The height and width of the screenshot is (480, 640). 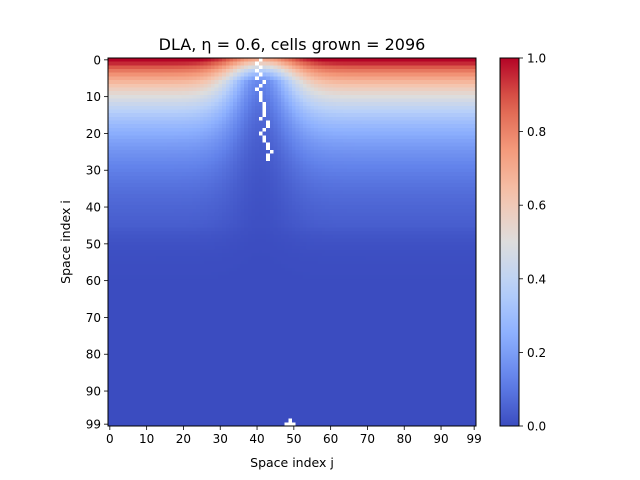 What do you see at coordinates (536, 427) in the screenshot?
I see `colorbar-tick-label: 0.0` at bounding box center [536, 427].